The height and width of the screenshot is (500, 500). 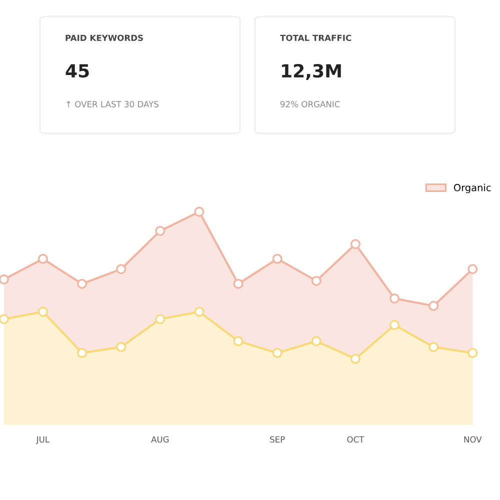 I want to click on x-tick-label: SEP, so click(x=277, y=439).